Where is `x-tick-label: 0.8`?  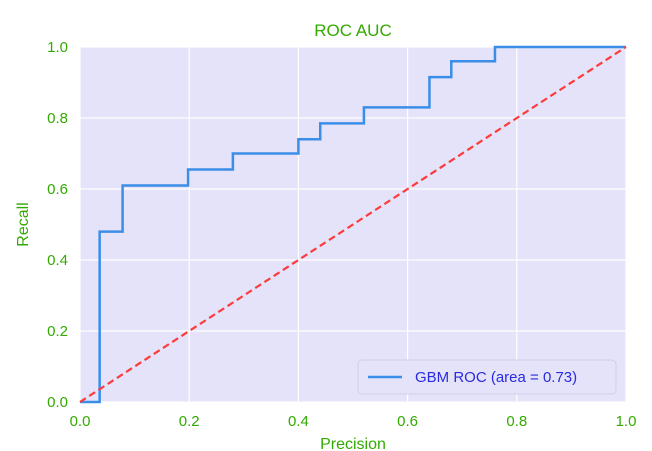 x-tick-label: 0.8 is located at coordinates (516, 421).